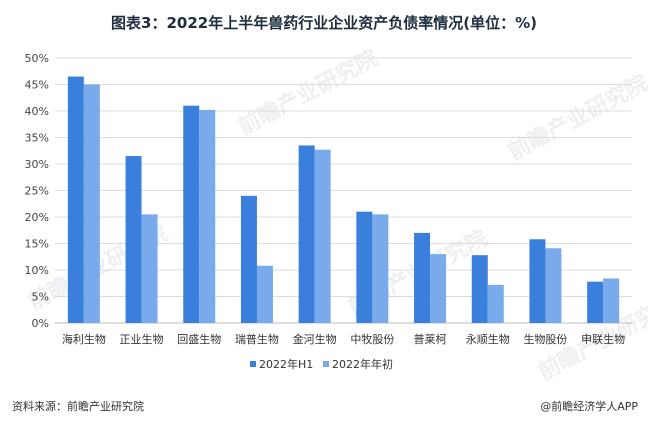  What do you see at coordinates (430, 339) in the screenshot?
I see `x-tick-label: 普莱柯` at bounding box center [430, 339].